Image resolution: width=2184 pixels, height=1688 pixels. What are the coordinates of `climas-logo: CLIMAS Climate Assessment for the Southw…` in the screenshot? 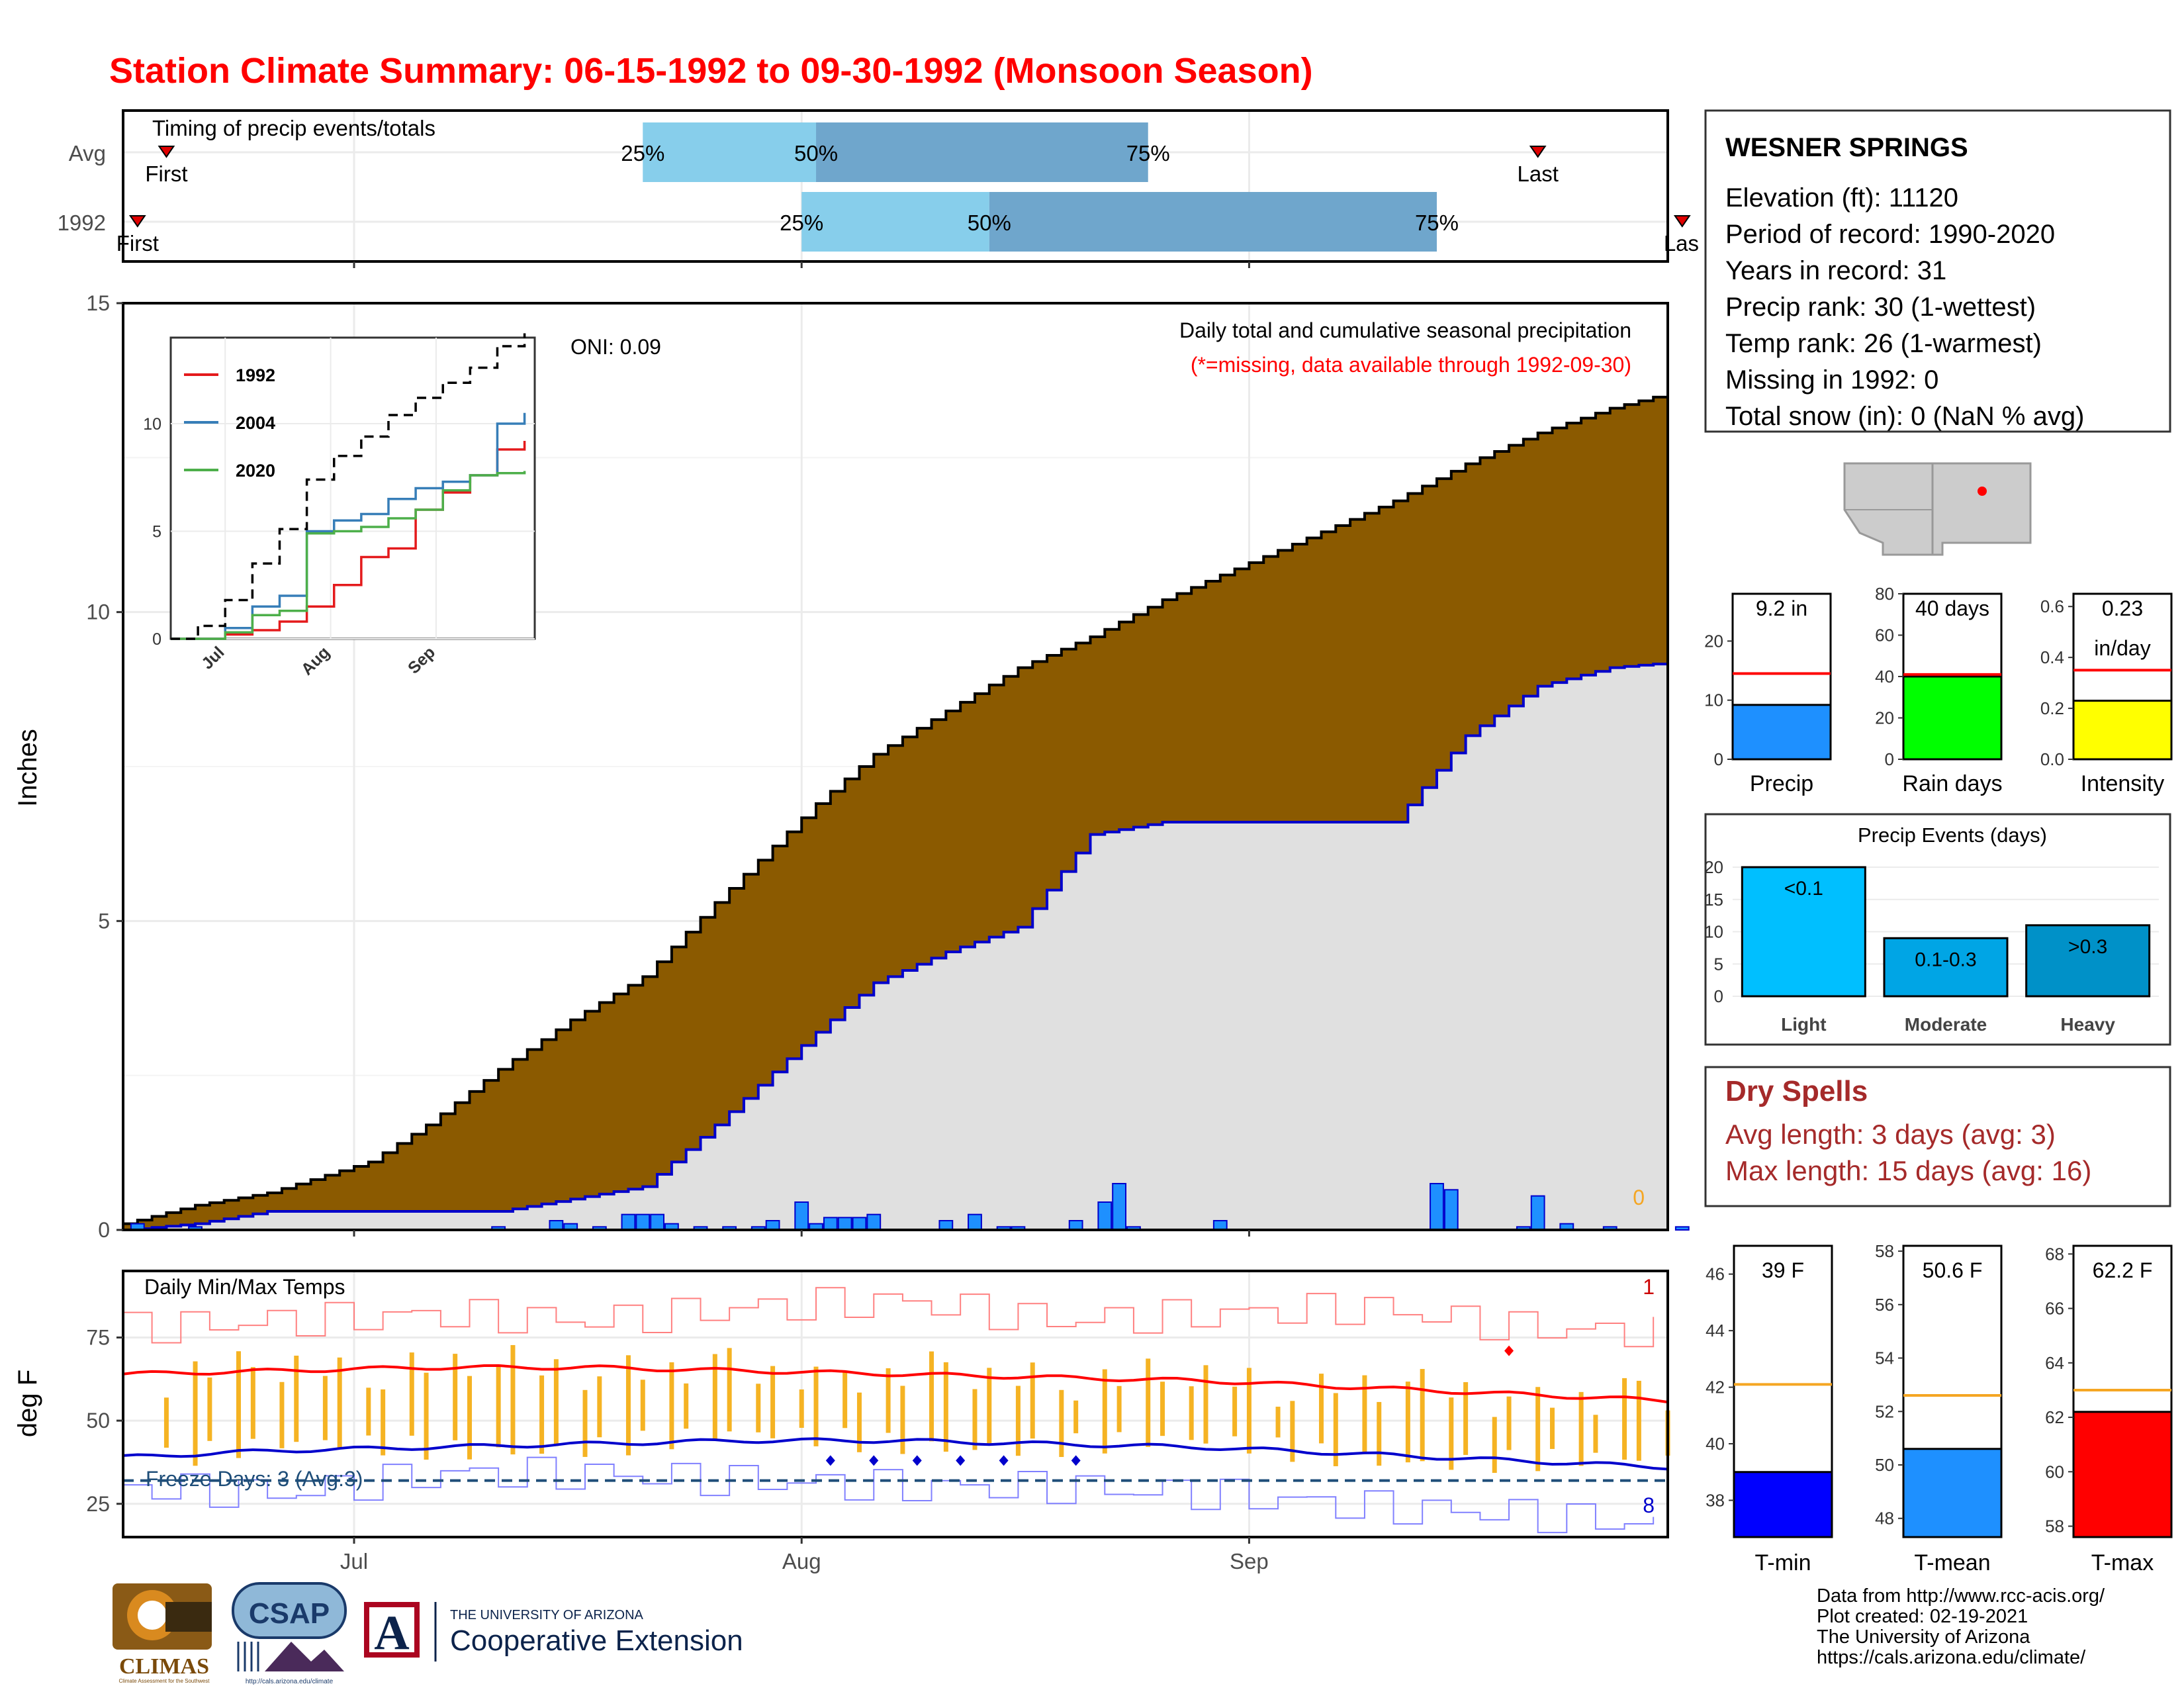 It's located at (162, 1633).